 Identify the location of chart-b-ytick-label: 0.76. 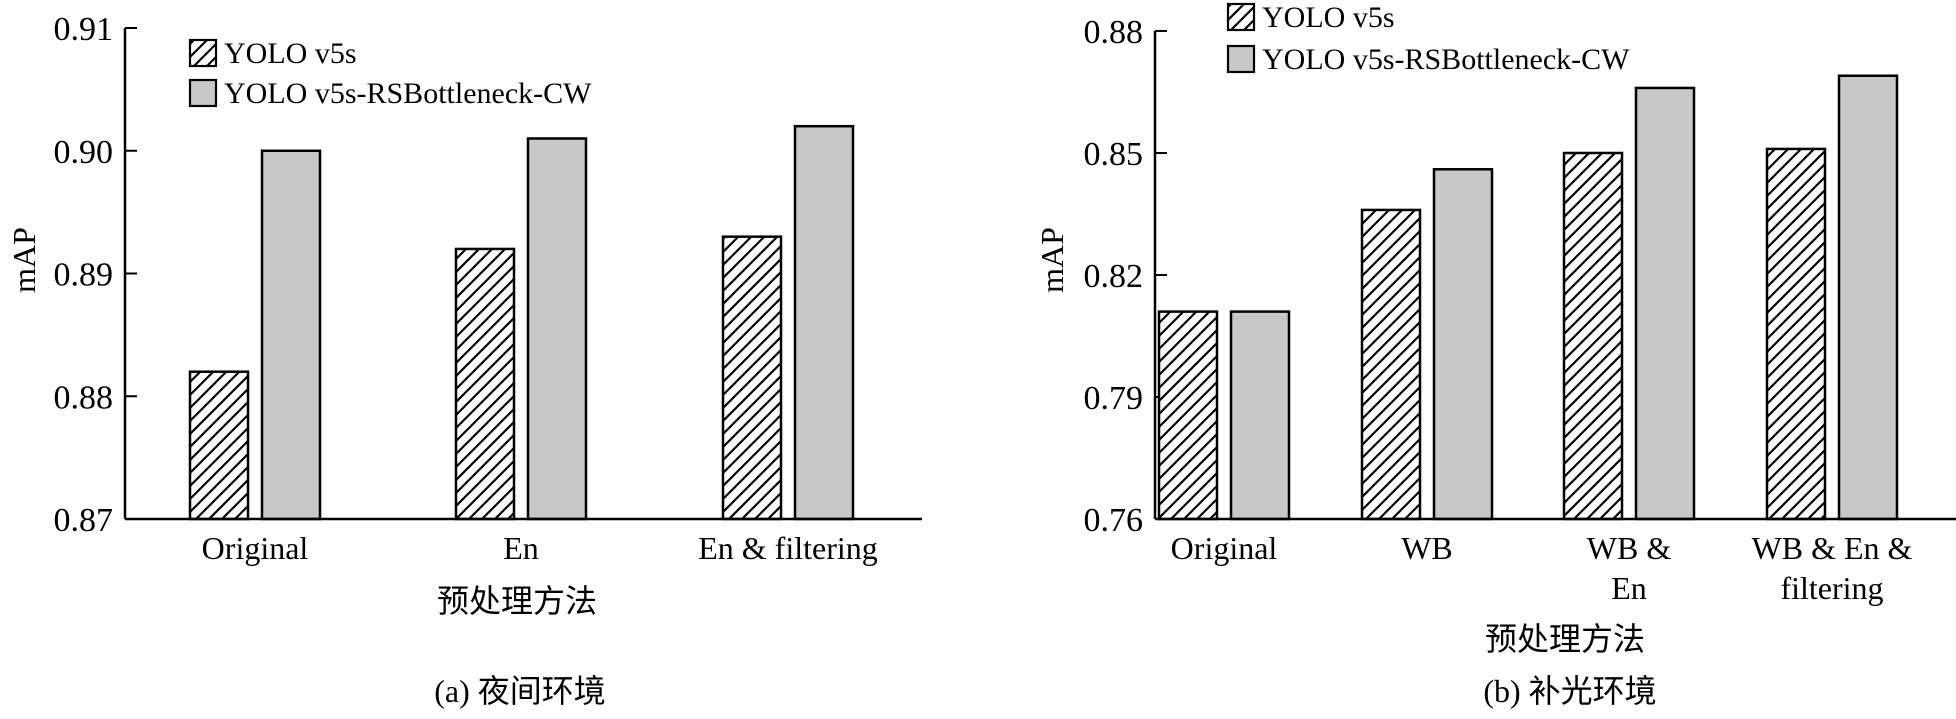
(1114, 520).